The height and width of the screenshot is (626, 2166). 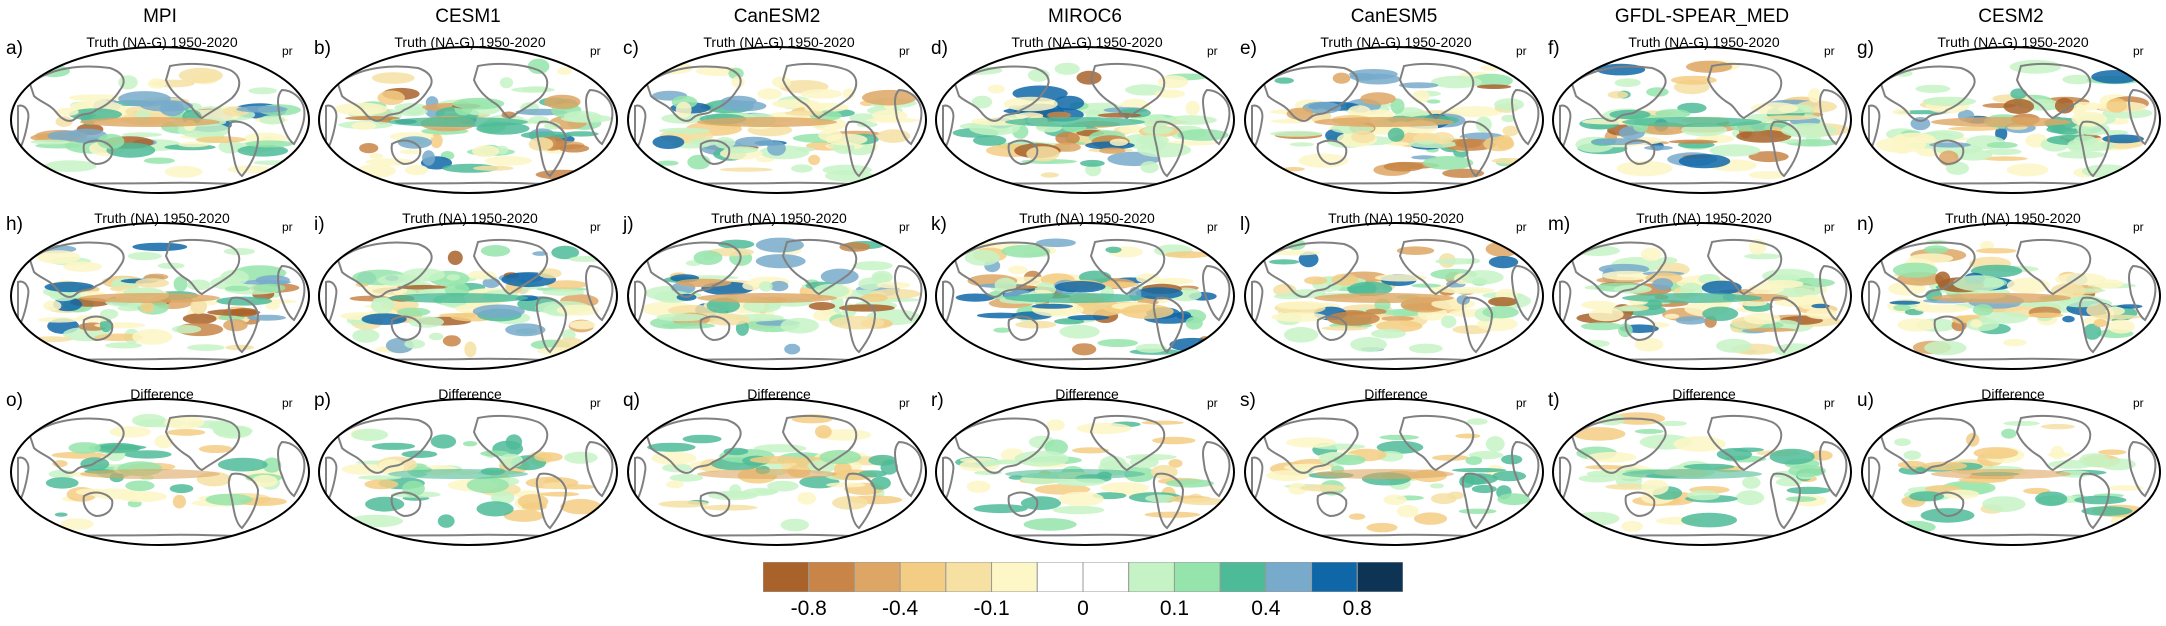 I want to click on panel-letter: h), so click(x=14, y=224).